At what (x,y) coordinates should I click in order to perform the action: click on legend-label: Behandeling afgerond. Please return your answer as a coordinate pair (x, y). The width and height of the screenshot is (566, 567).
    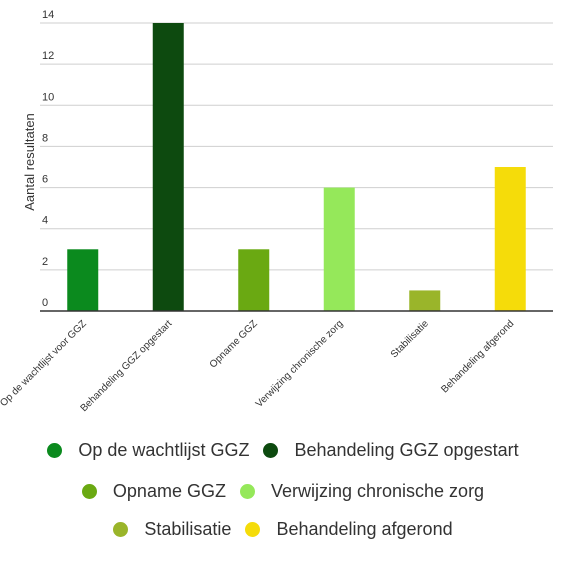
    Looking at the image, I should click on (364, 529).